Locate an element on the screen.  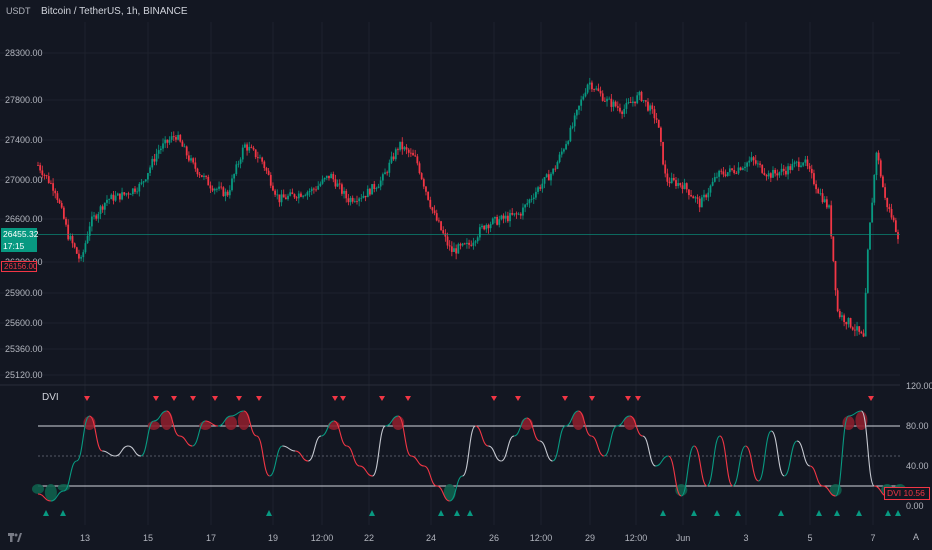
time-tick-label: 12:00 is located at coordinates (541, 538).